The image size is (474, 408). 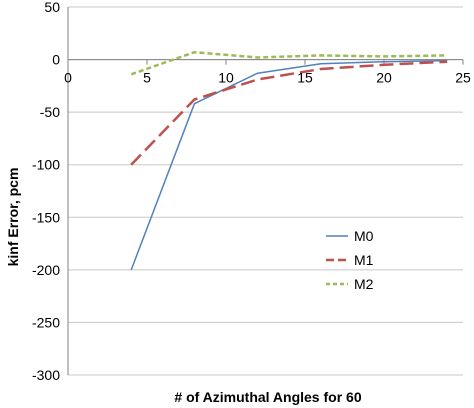 I want to click on y-tick-label: -100, so click(x=46, y=165).